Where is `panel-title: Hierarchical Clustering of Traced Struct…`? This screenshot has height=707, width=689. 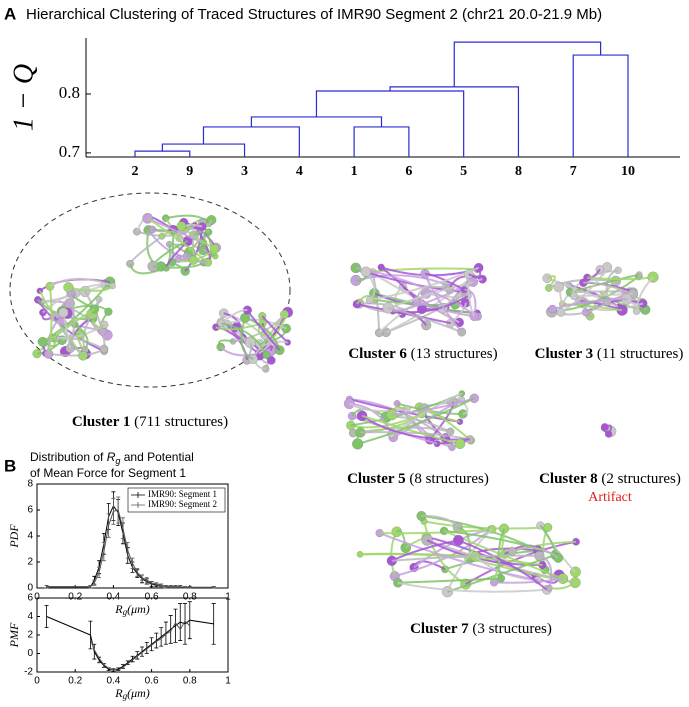 panel-title: Hierarchical Clustering of Traced Struct… is located at coordinates (314, 14).